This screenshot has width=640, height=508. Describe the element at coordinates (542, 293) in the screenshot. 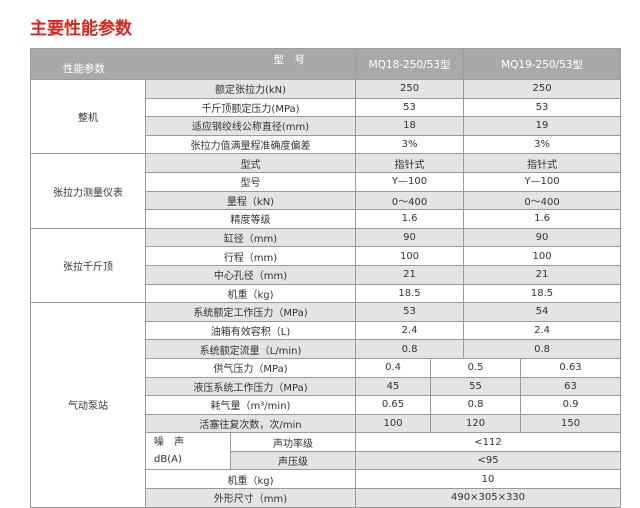

I see `value-cell: 18.5` at that location.